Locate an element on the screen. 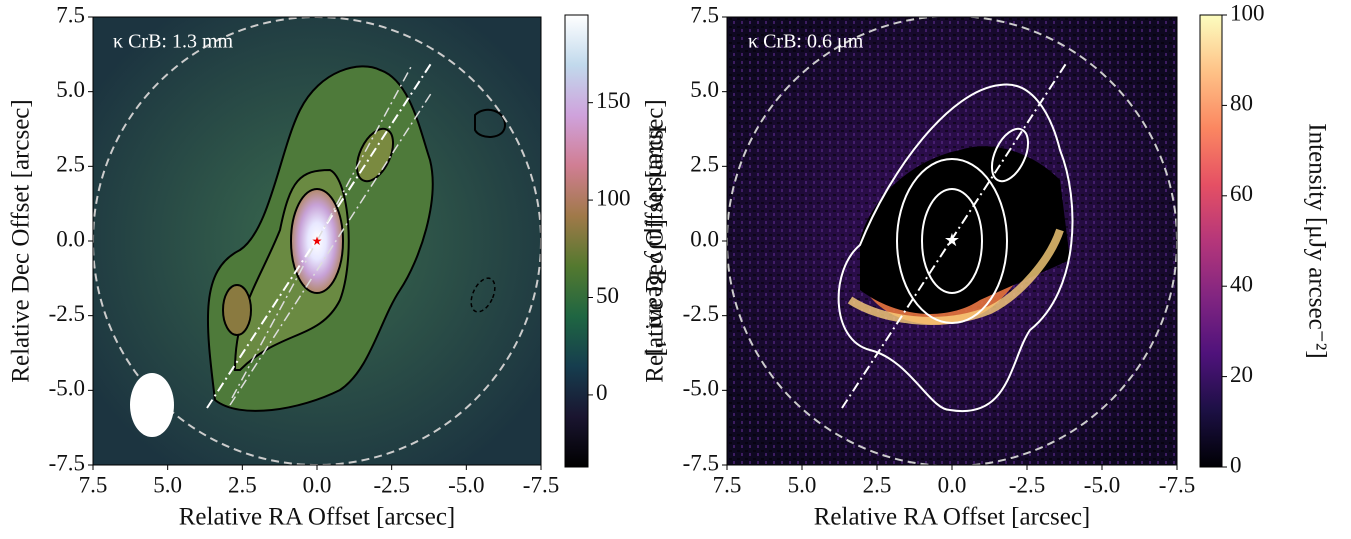  colorbar-tick-label: 80 is located at coordinates (1241, 103).